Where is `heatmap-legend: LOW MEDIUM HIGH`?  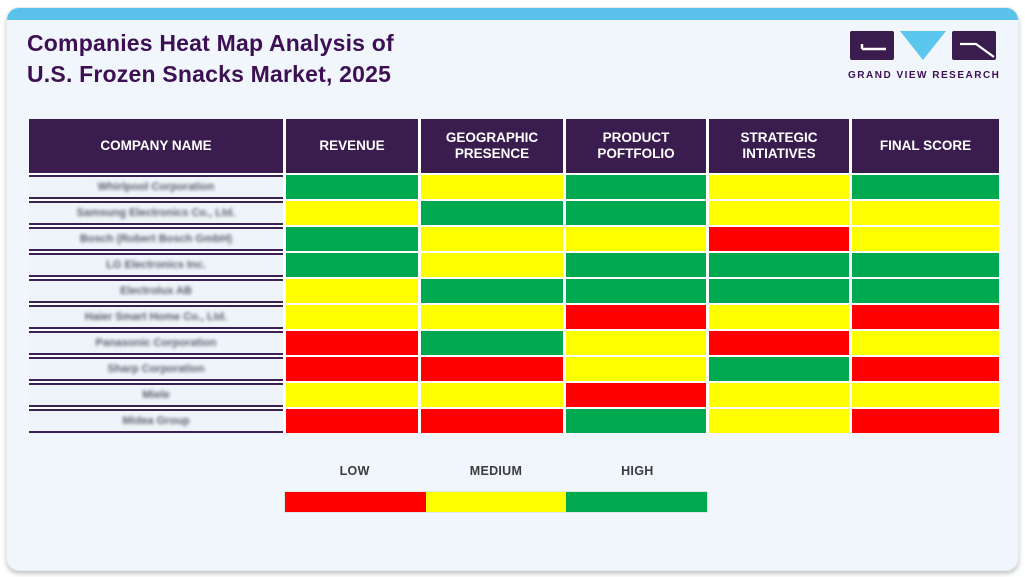 heatmap-legend: LOW MEDIUM HIGH is located at coordinates (496, 488).